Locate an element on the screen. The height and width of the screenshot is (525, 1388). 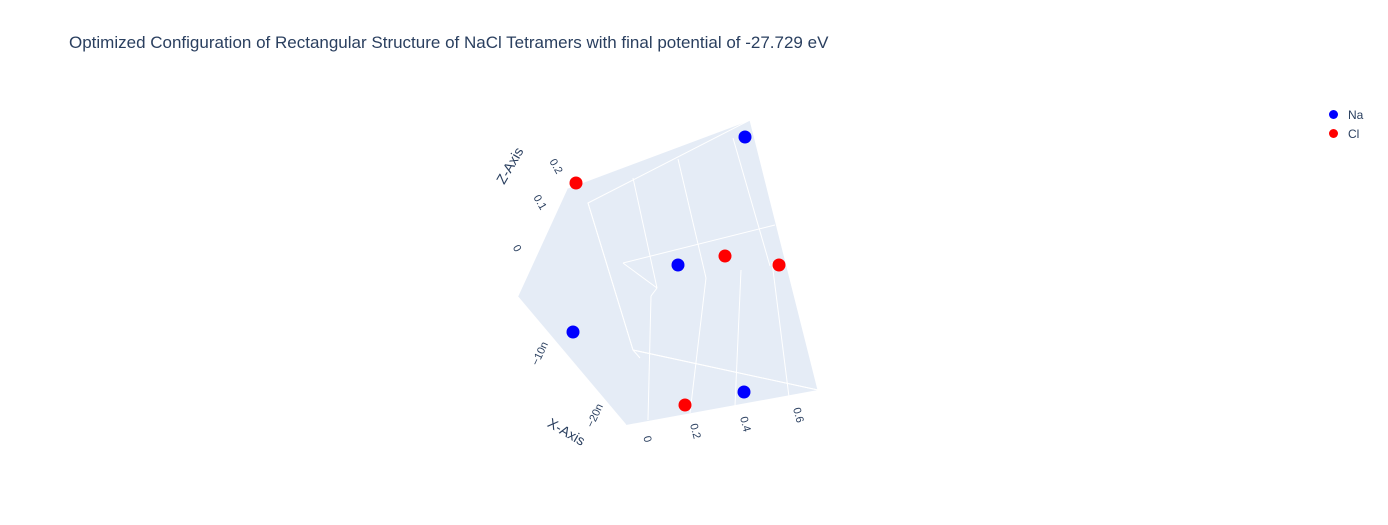
legend: Na Cl is located at coordinates (1344, 124).